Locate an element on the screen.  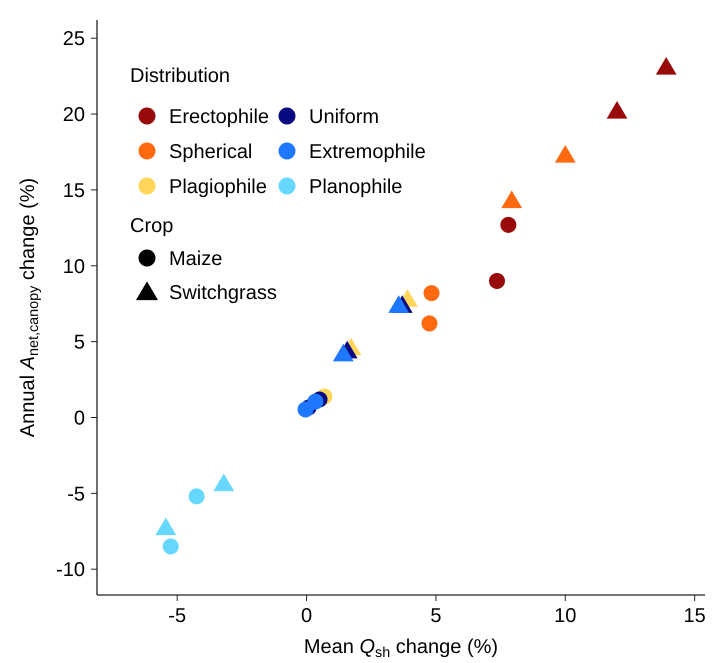
y-tick-label: 20 is located at coordinates (73, 115).